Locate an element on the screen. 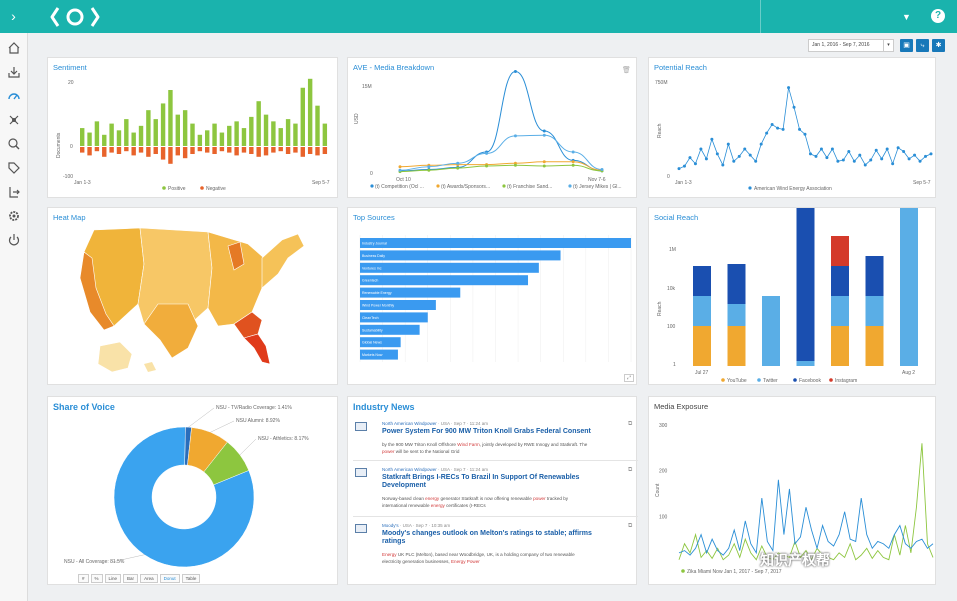 Image resolution: width=957 pixels, height=601 pixels. panel-title: Share of Voice is located at coordinates (84, 407).